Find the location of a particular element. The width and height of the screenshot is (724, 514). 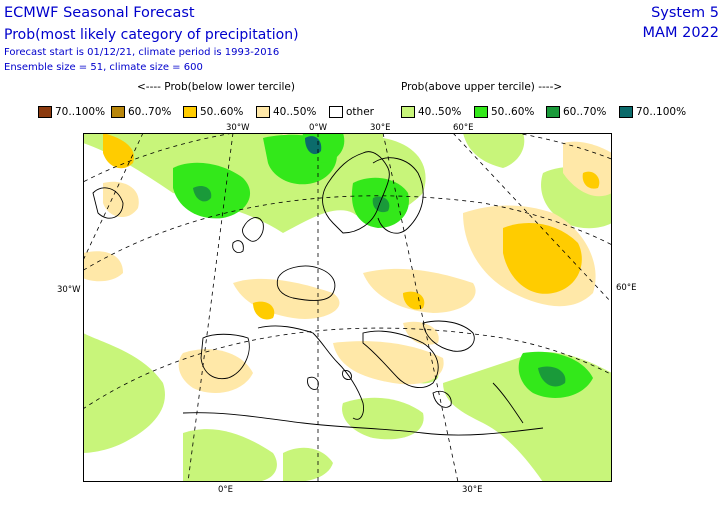

lat-label-left: 30°W is located at coordinates (69, 290).